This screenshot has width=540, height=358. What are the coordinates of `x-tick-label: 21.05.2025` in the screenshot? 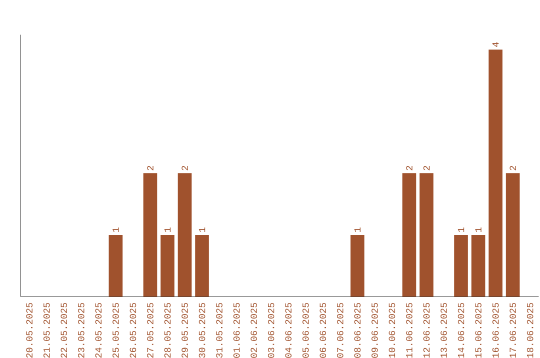 It's located at (46, 330).